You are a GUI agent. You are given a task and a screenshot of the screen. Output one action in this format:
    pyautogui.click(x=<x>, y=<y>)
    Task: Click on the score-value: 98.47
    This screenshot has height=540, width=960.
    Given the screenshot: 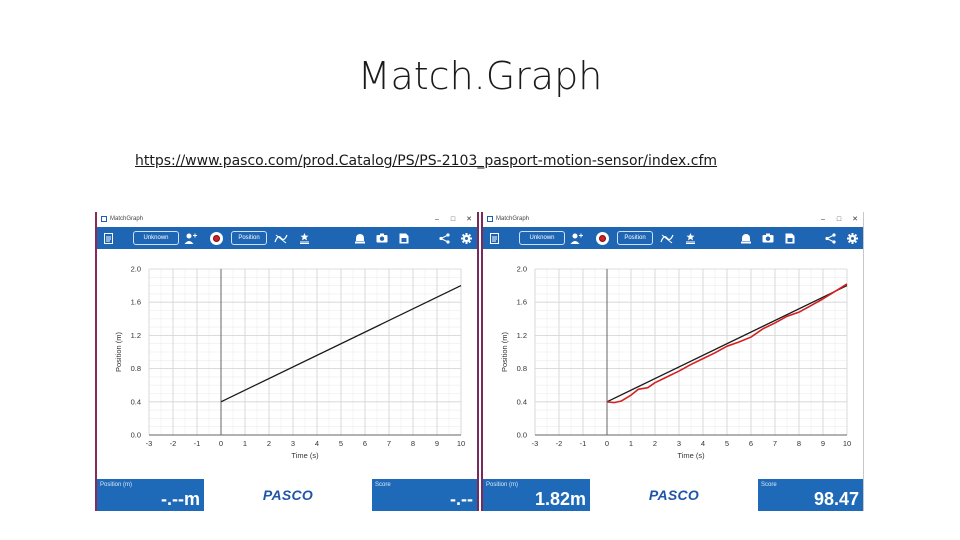 What is the action you would take?
    pyautogui.click(x=836, y=499)
    